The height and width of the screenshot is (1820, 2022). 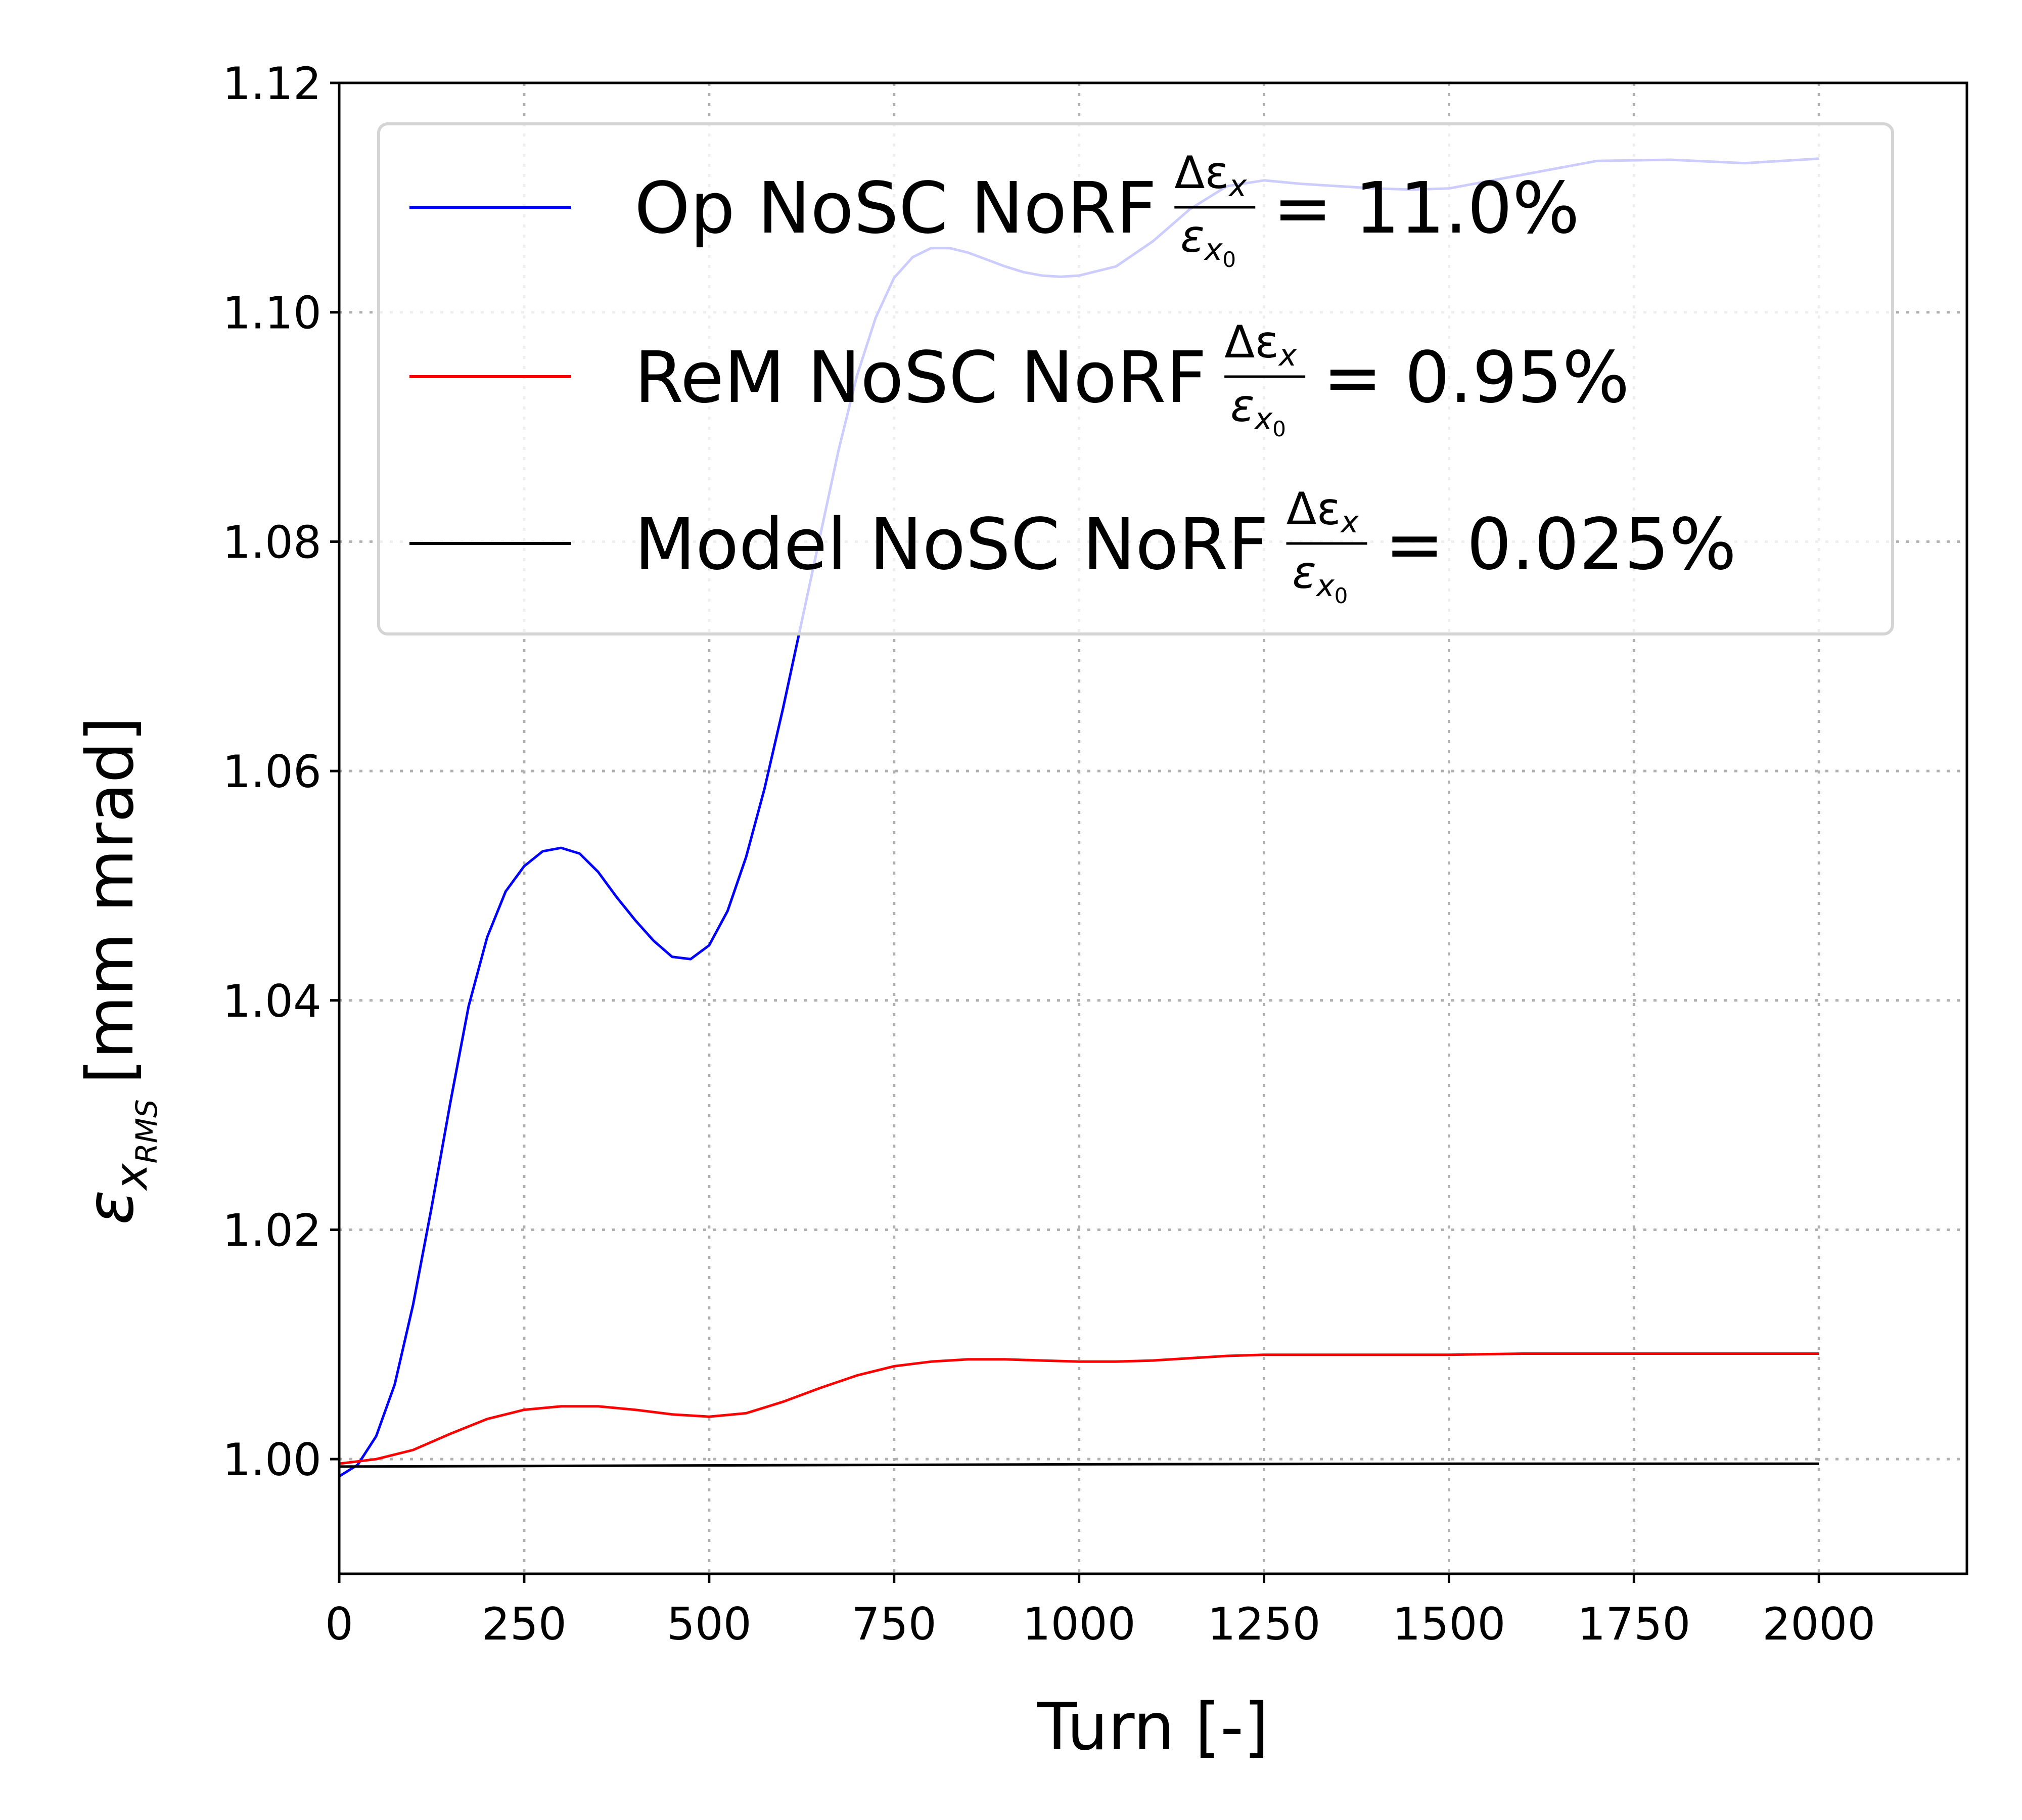 I want to click on x-tick-label: 2000, so click(x=1818, y=1624).